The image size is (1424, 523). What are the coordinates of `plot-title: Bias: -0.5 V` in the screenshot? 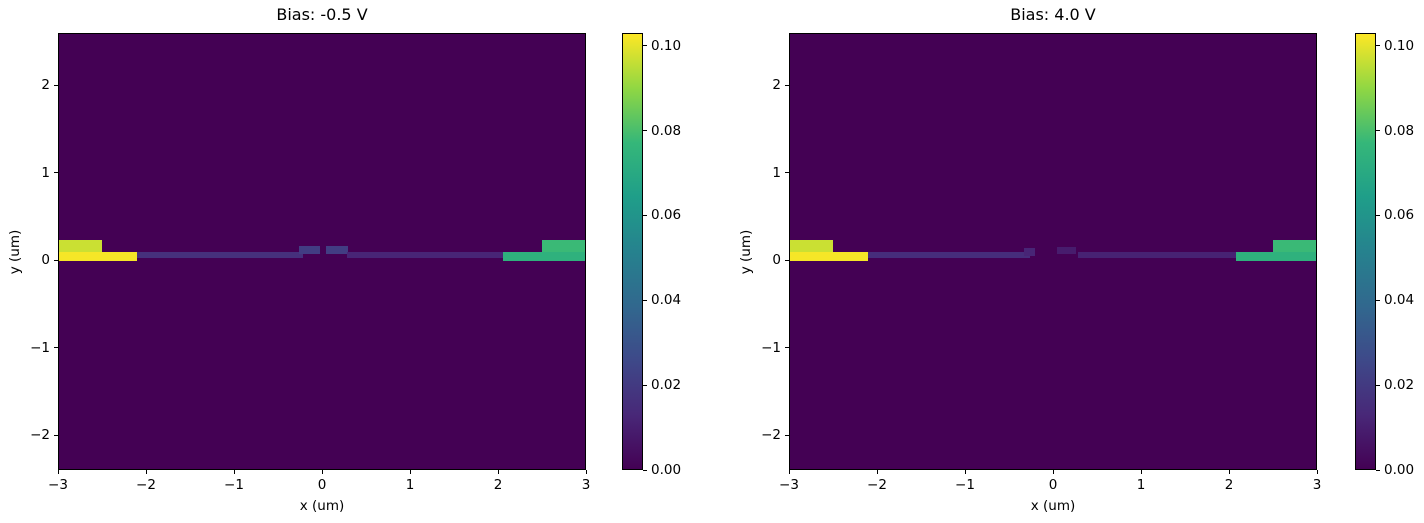 It's located at (322, 14).